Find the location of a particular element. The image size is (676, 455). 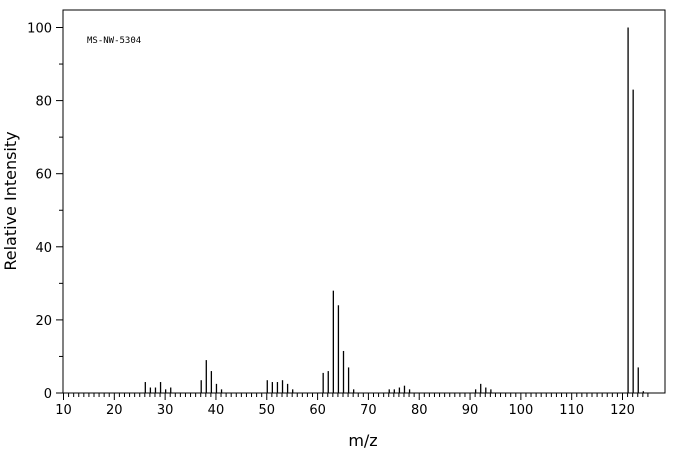

x-axis-ticks: 10 20 30 40 50 60 70 80 90 100 110 120 is located at coordinates (352, 405).